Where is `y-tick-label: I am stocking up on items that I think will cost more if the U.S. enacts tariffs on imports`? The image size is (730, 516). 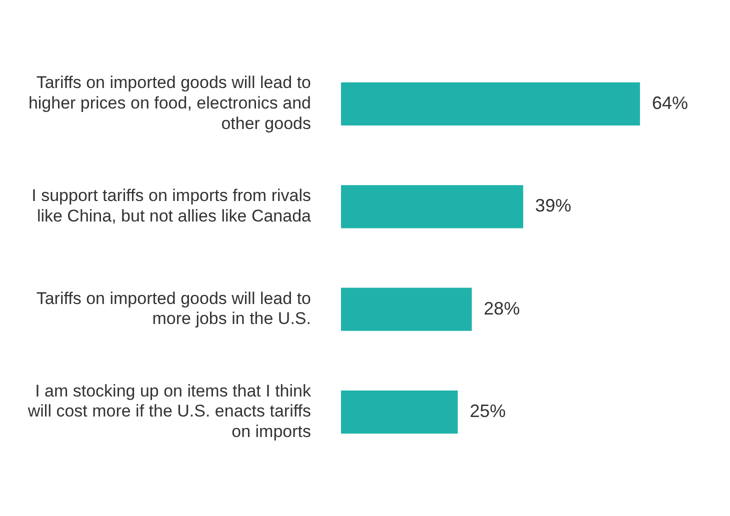 y-tick-label: I am stocking up on items that I think will cost more if the U.S. enacts tariffs on imports is located at coordinates (169, 411).